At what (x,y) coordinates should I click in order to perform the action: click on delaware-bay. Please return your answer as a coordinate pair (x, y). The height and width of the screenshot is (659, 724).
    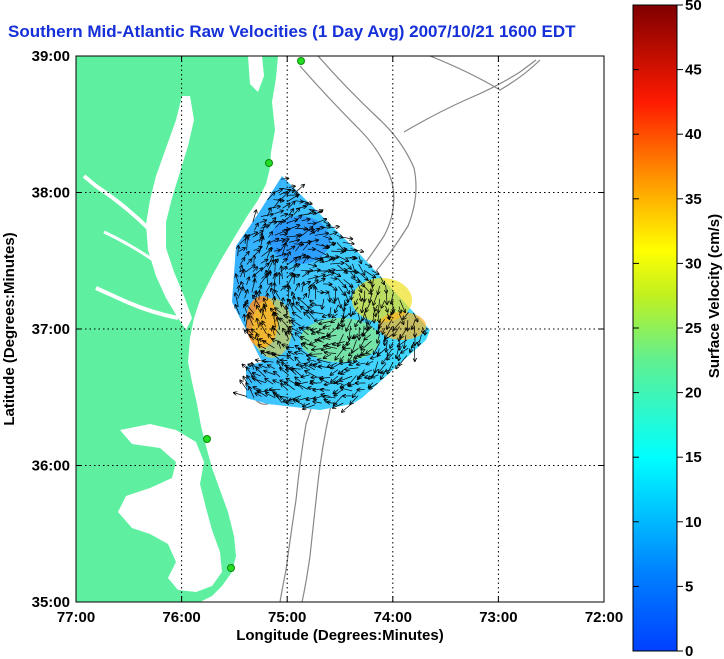
    Looking at the image, I should click on (256, 74).